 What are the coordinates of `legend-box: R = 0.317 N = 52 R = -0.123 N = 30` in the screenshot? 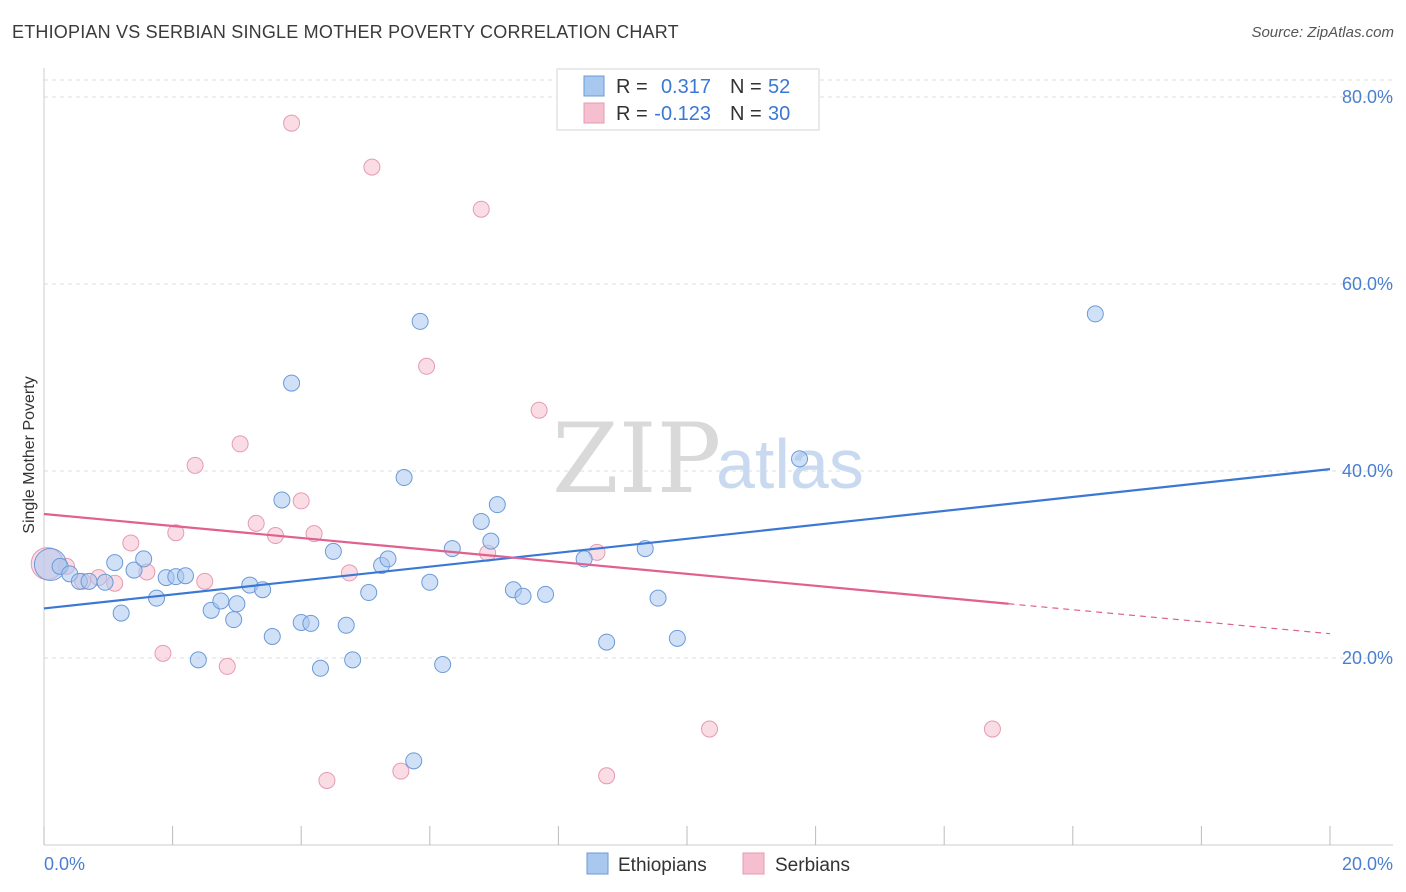 It's located at (688, 99).